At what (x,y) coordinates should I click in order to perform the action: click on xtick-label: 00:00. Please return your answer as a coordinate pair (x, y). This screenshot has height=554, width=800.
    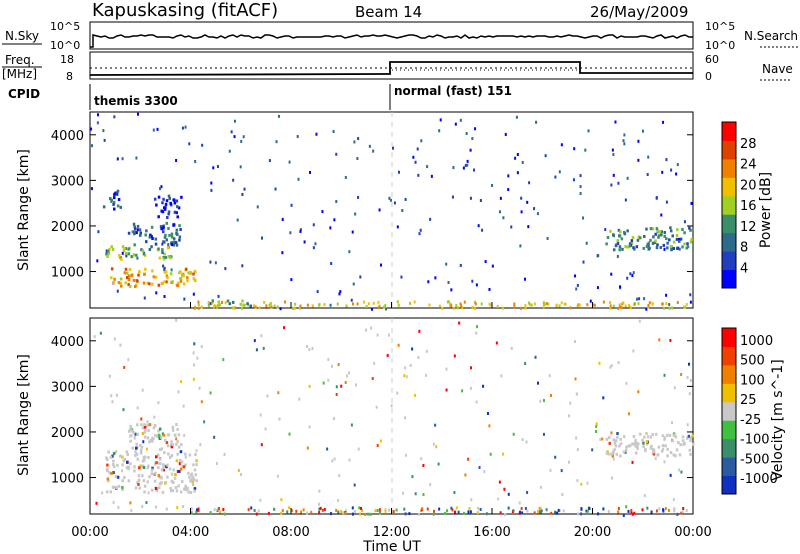
    Looking at the image, I should click on (692, 532).